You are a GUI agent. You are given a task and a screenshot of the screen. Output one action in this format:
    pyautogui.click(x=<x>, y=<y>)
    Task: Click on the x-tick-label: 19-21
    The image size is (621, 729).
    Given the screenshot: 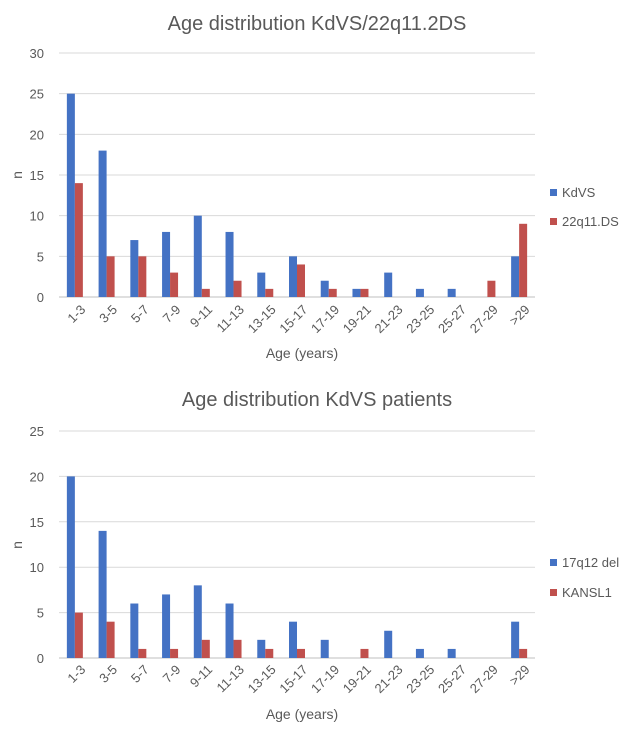 What is the action you would take?
    pyautogui.click(x=357, y=319)
    